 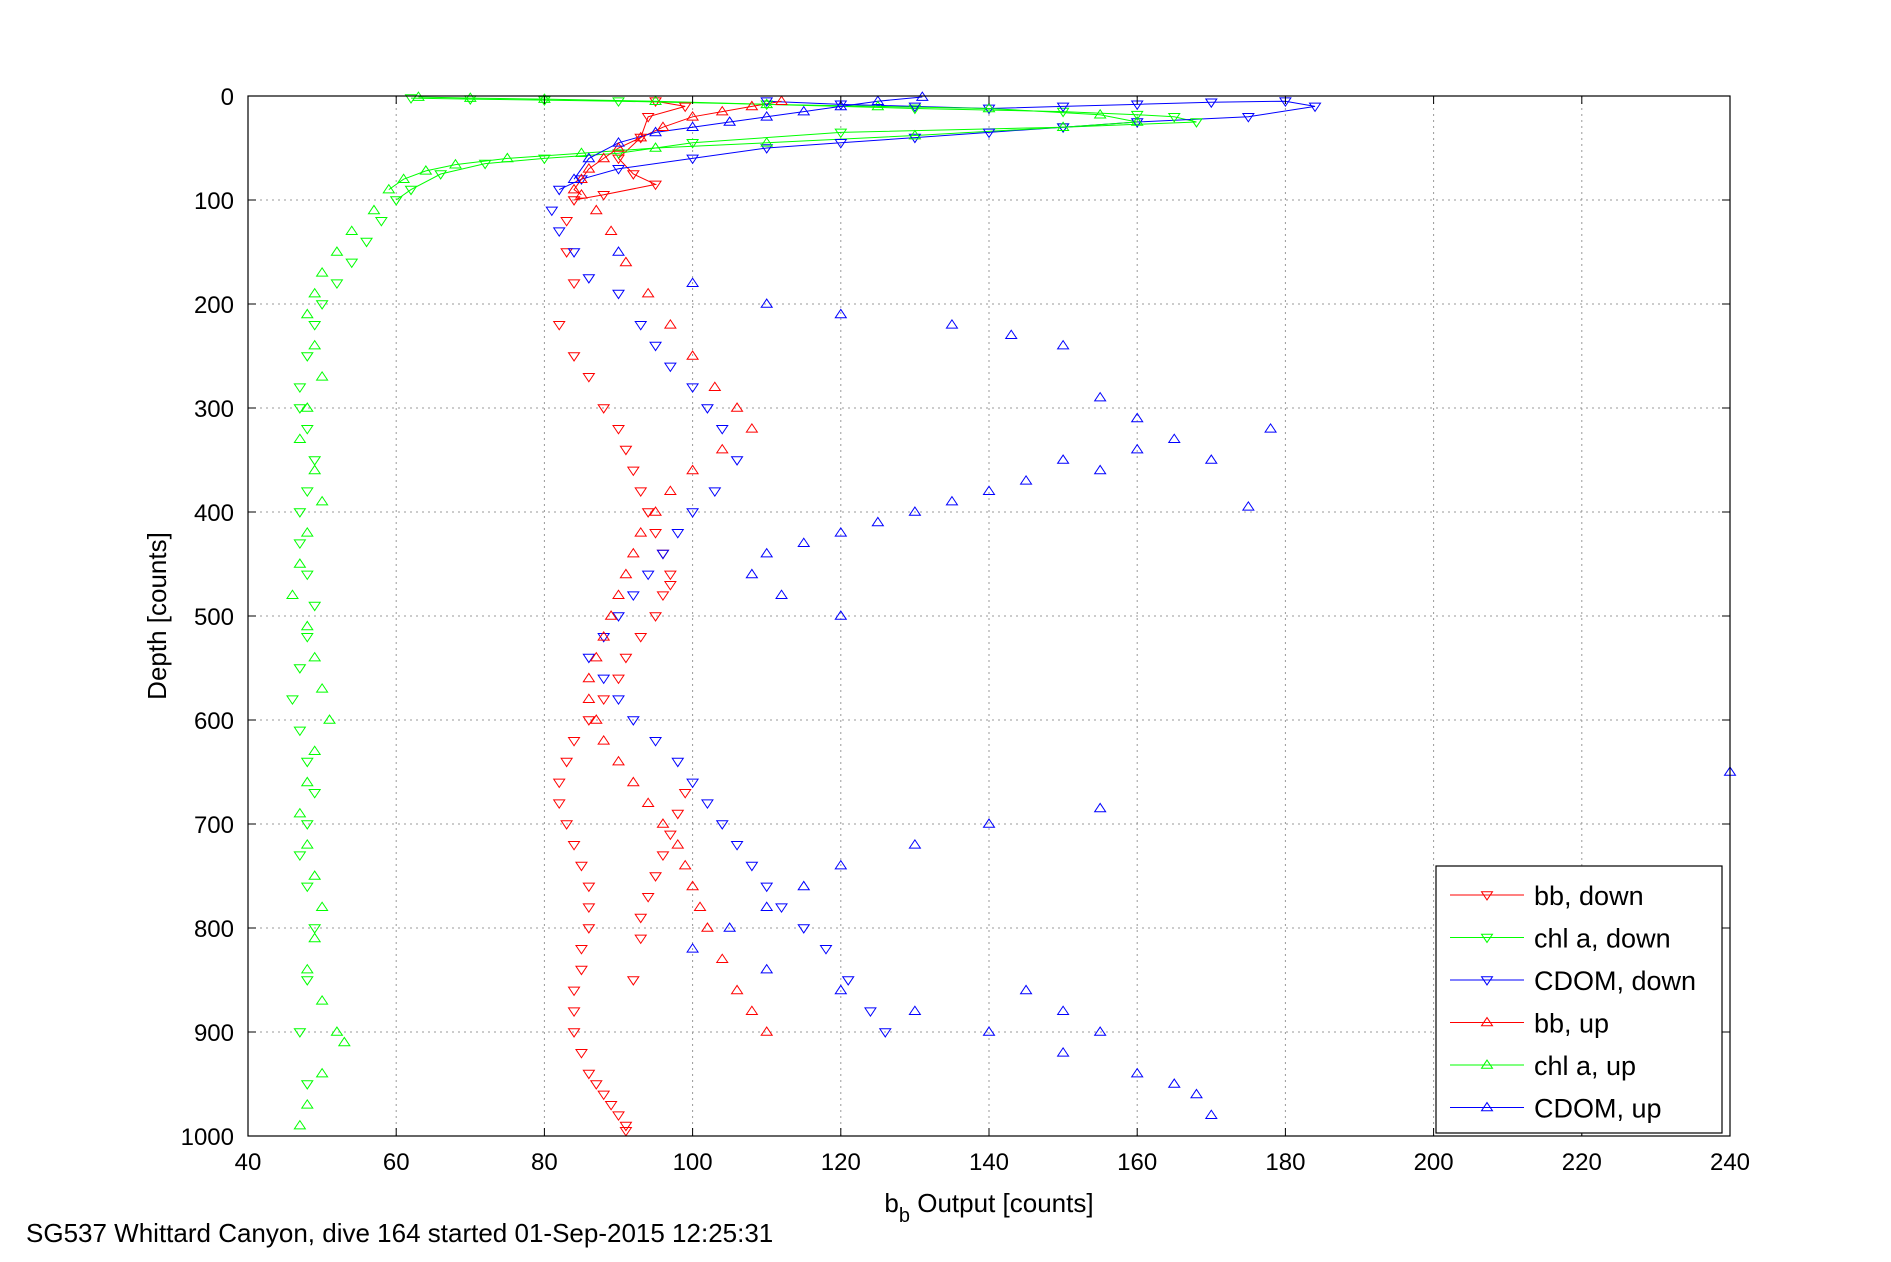 What do you see at coordinates (227, 97) in the screenshot?
I see `y-tick-label: 0` at bounding box center [227, 97].